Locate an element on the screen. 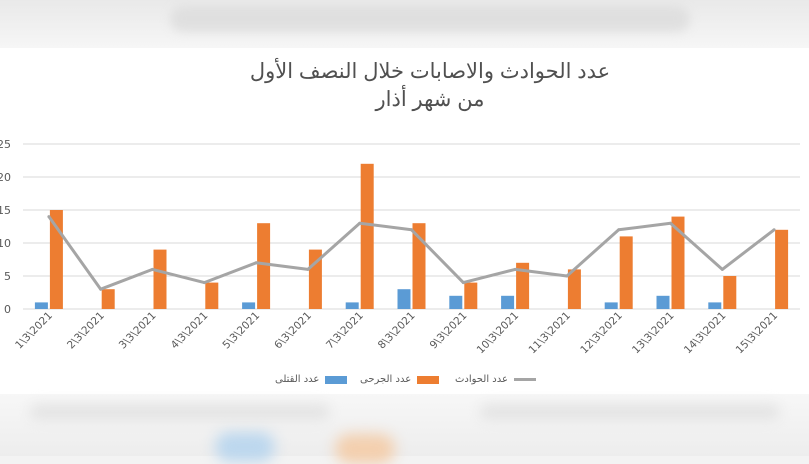 The width and height of the screenshot is (809, 464). blurred-footer-text-left is located at coordinates (180, 412).